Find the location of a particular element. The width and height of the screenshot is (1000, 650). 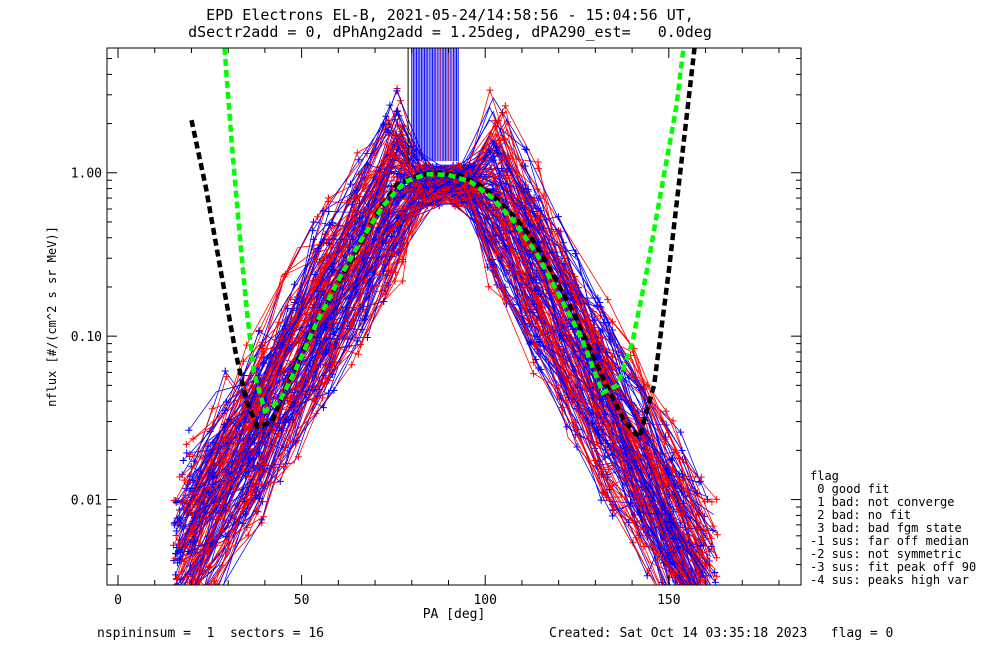

legend-item: 2 bad: no fit is located at coordinates (861, 515).